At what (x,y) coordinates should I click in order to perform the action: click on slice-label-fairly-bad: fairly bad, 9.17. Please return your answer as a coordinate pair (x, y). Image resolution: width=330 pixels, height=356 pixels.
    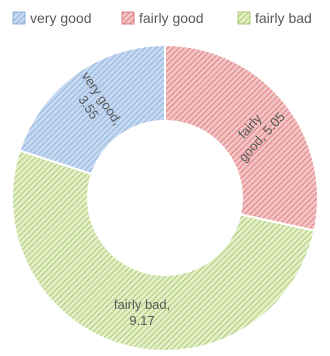
    Looking at the image, I should click on (142, 312).